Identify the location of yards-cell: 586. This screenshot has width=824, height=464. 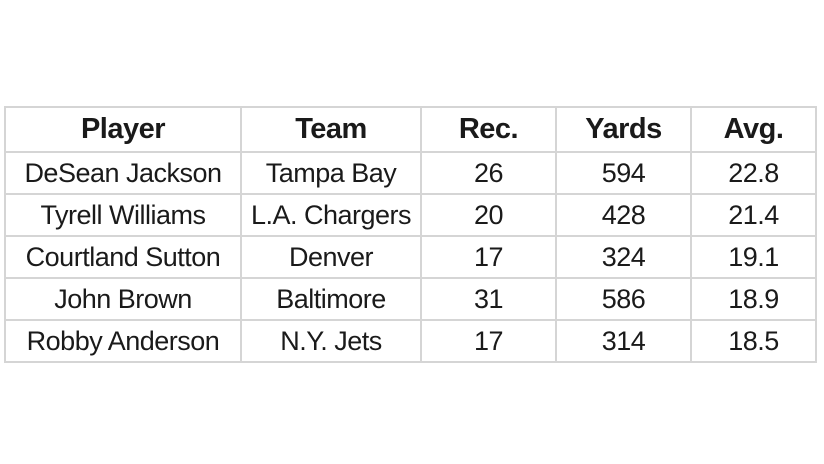
(623, 299).